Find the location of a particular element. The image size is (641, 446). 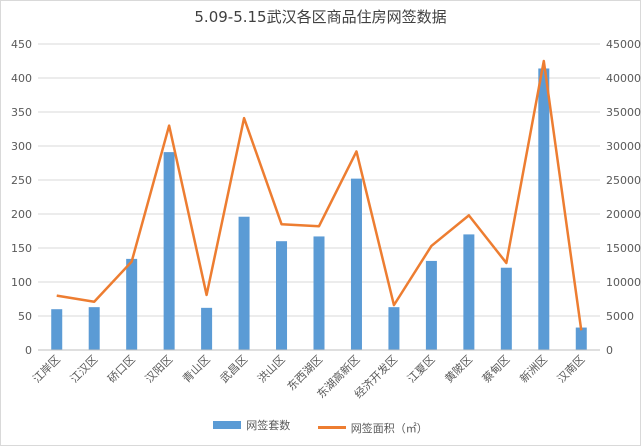

left-tick-label: 450 is located at coordinates (21, 44).